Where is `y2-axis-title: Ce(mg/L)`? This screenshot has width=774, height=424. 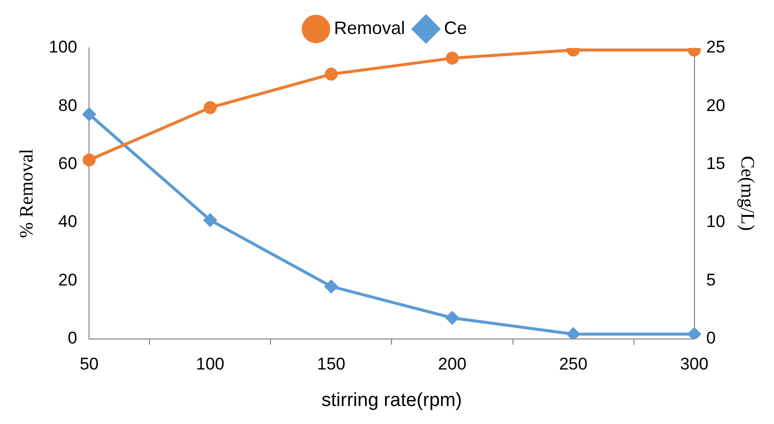
y2-axis-title: Ce(mg/L) is located at coordinates (747, 193).